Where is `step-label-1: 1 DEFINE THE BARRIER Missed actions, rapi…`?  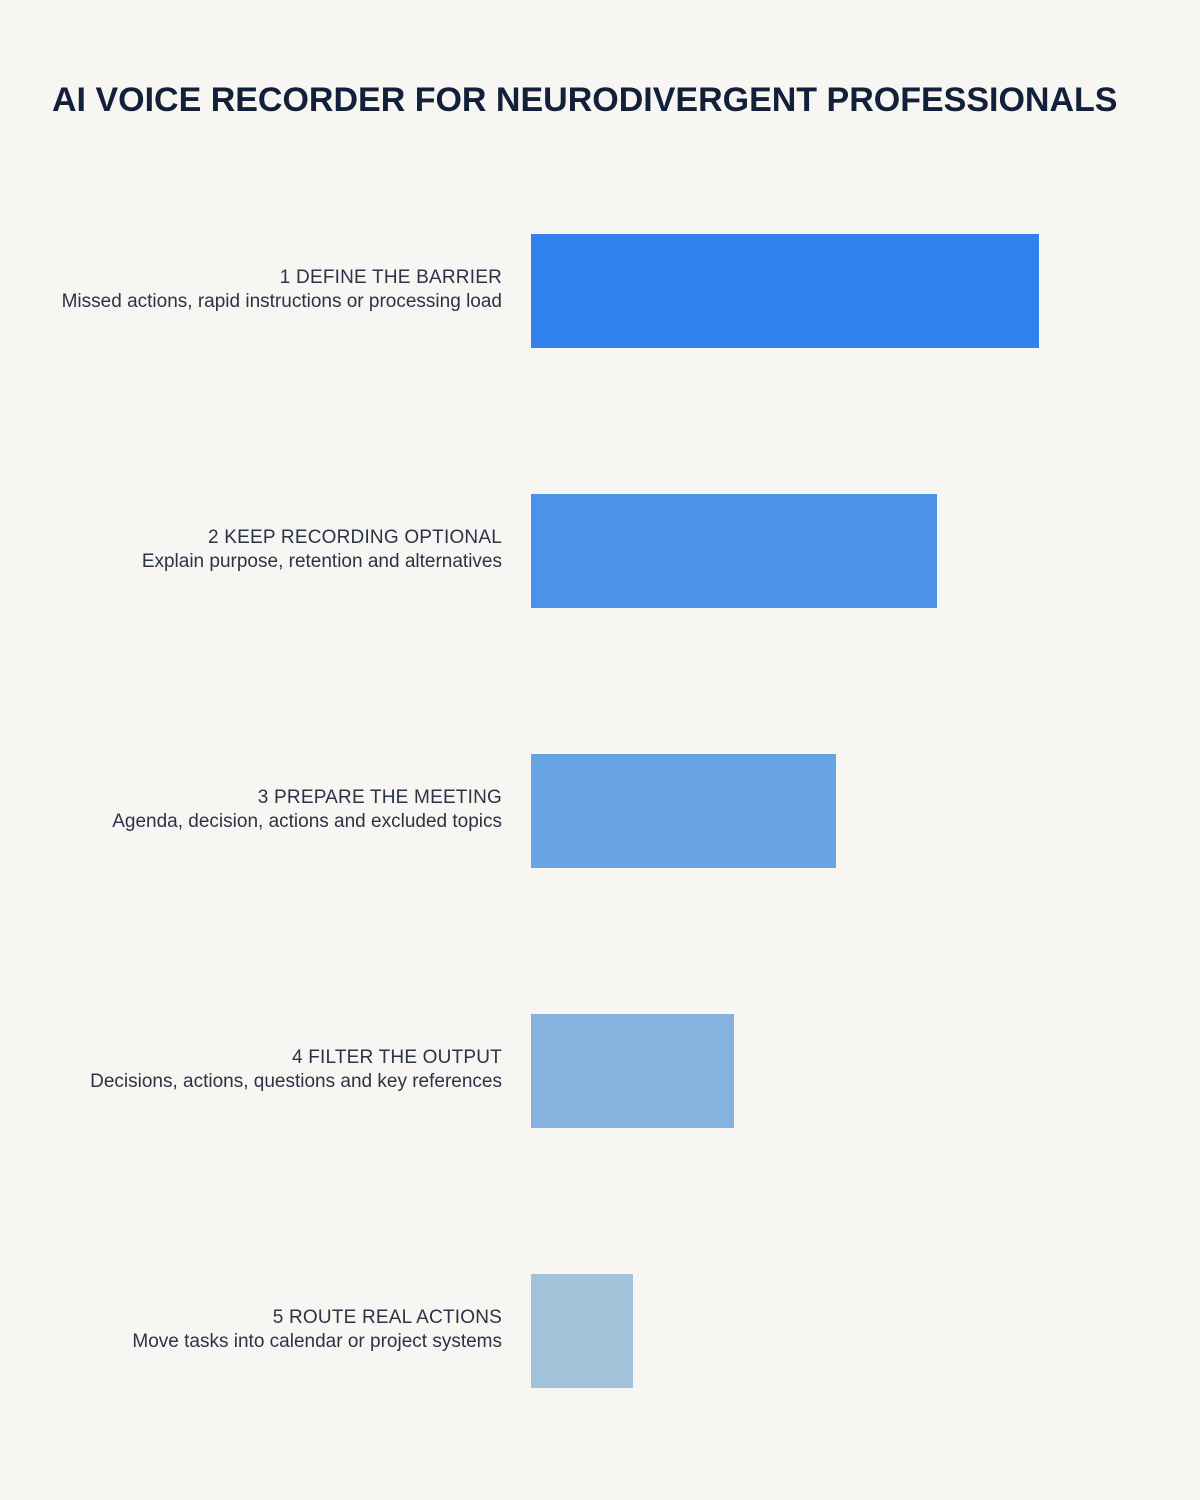
step-label-1: 1 DEFINE THE BARRIER Missed actions, rapi… is located at coordinates (282, 290).